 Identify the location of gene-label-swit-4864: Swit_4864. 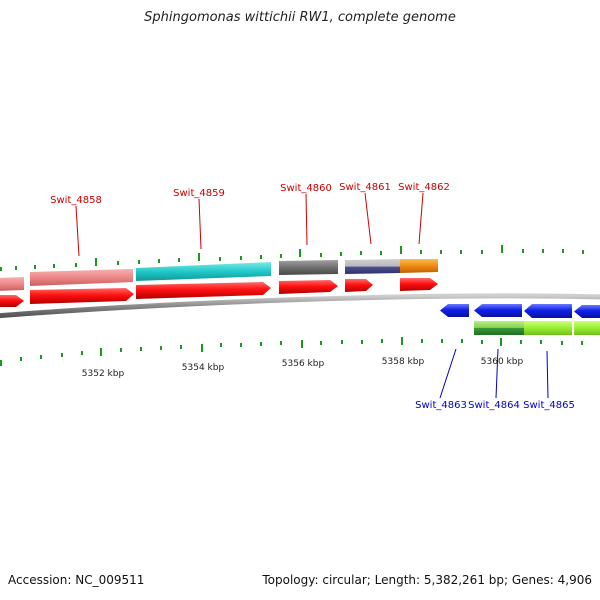
(494, 405).